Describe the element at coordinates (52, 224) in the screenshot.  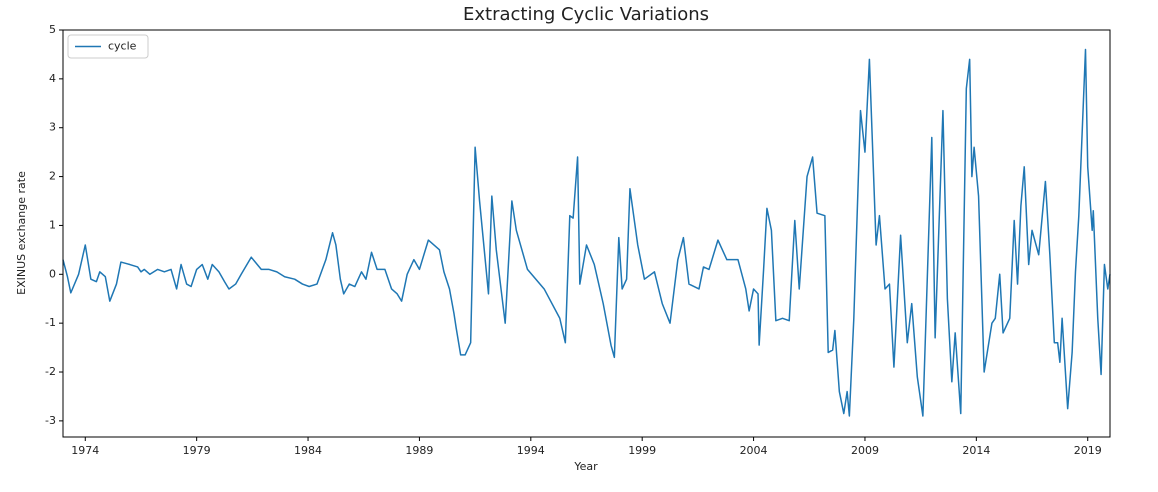
I see `y-tick-label: 1` at that location.